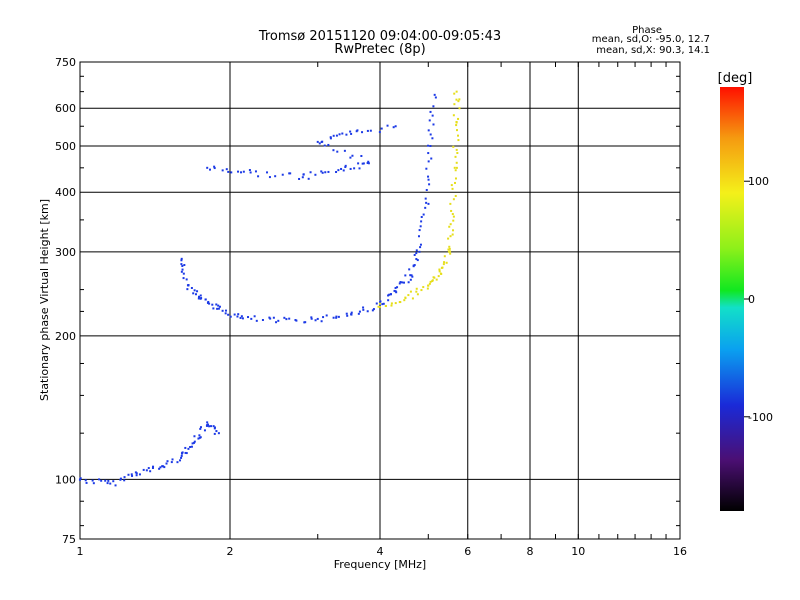 Image resolution: width=800 pixels, height=600 pixels. What do you see at coordinates (65, 479) in the screenshot?
I see `y-tick-label: 100` at bounding box center [65, 479].